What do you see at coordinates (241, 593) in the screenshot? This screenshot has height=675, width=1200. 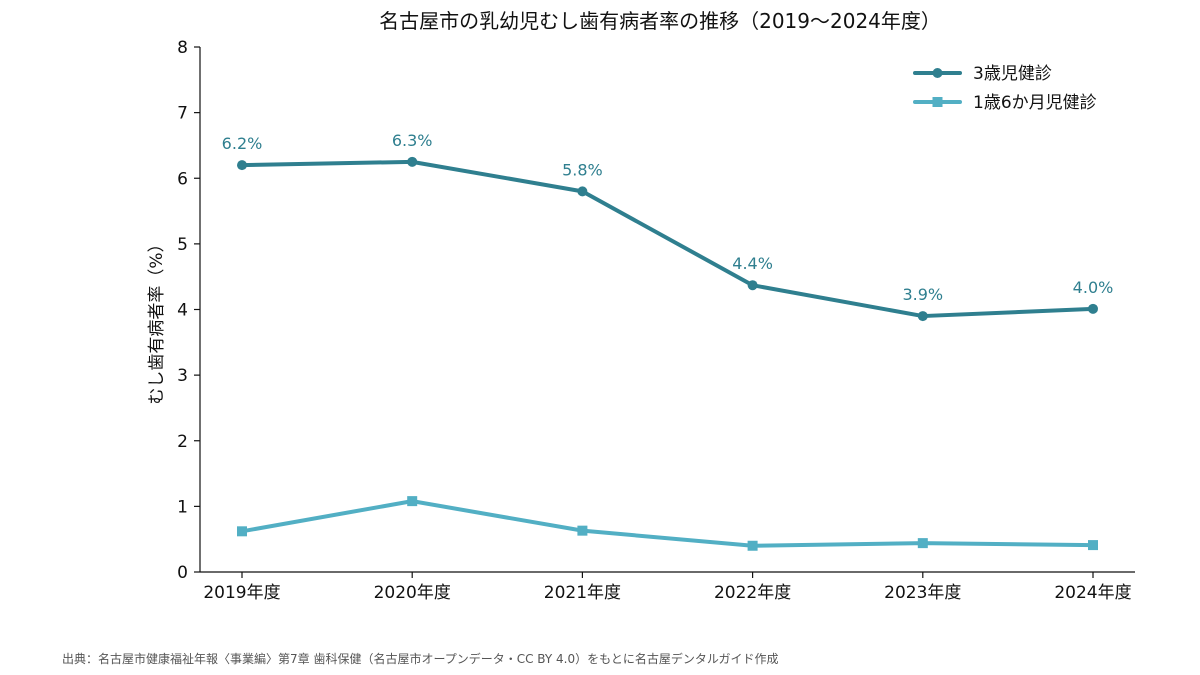 I see `x-tick-label: 2019年度` at bounding box center [241, 593].